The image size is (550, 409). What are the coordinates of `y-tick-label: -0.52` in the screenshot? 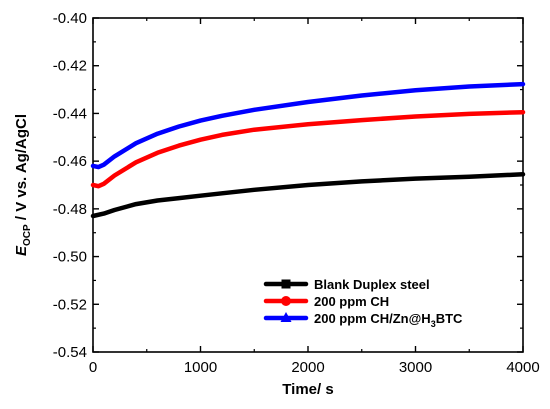 It's located at (70, 304).